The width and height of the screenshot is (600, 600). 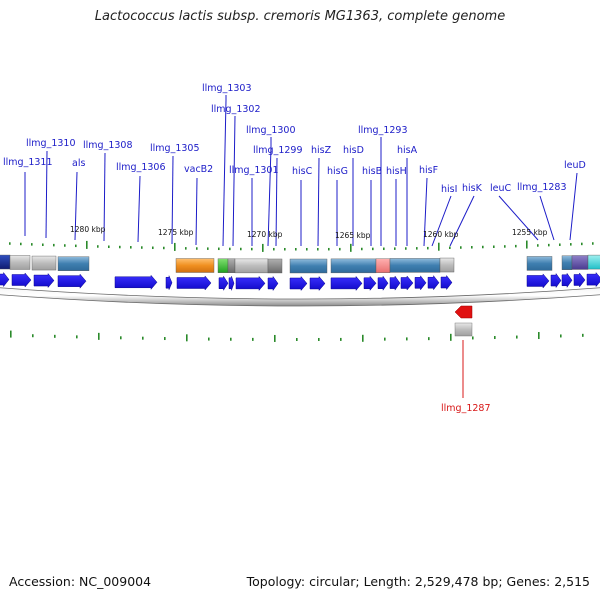 What do you see at coordinates (466, 408) in the screenshot?
I see `gene-label-llmg_1287: llmg_1287` at bounding box center [466, 408].